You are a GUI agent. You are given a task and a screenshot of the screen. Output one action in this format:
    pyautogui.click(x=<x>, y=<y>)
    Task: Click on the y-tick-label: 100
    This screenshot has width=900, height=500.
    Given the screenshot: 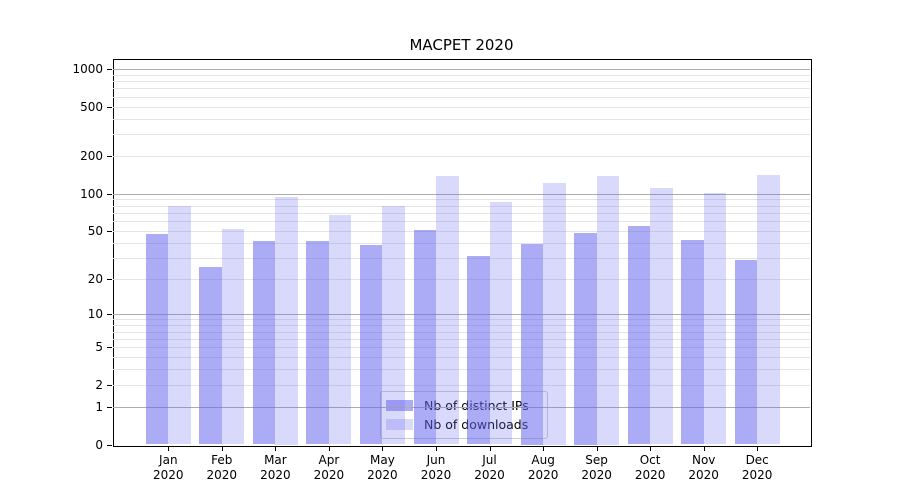 What is the action you would take?
    pyautogui.click(x=91, y=193)
    